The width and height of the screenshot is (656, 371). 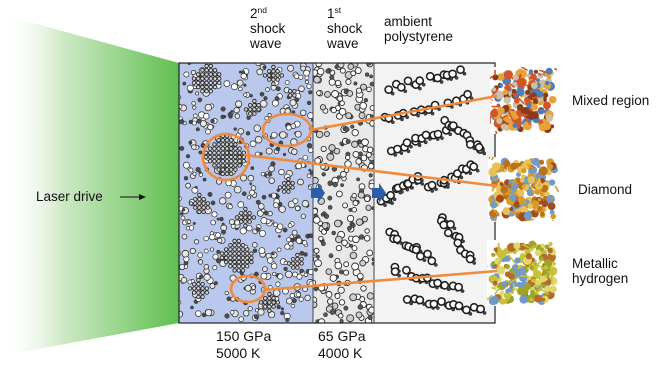 What do you see at coordinates (267, 28) in the screenshot?
I see `second-shock-wave-label: 2nd shock wave` at bounding box center [267, 28].